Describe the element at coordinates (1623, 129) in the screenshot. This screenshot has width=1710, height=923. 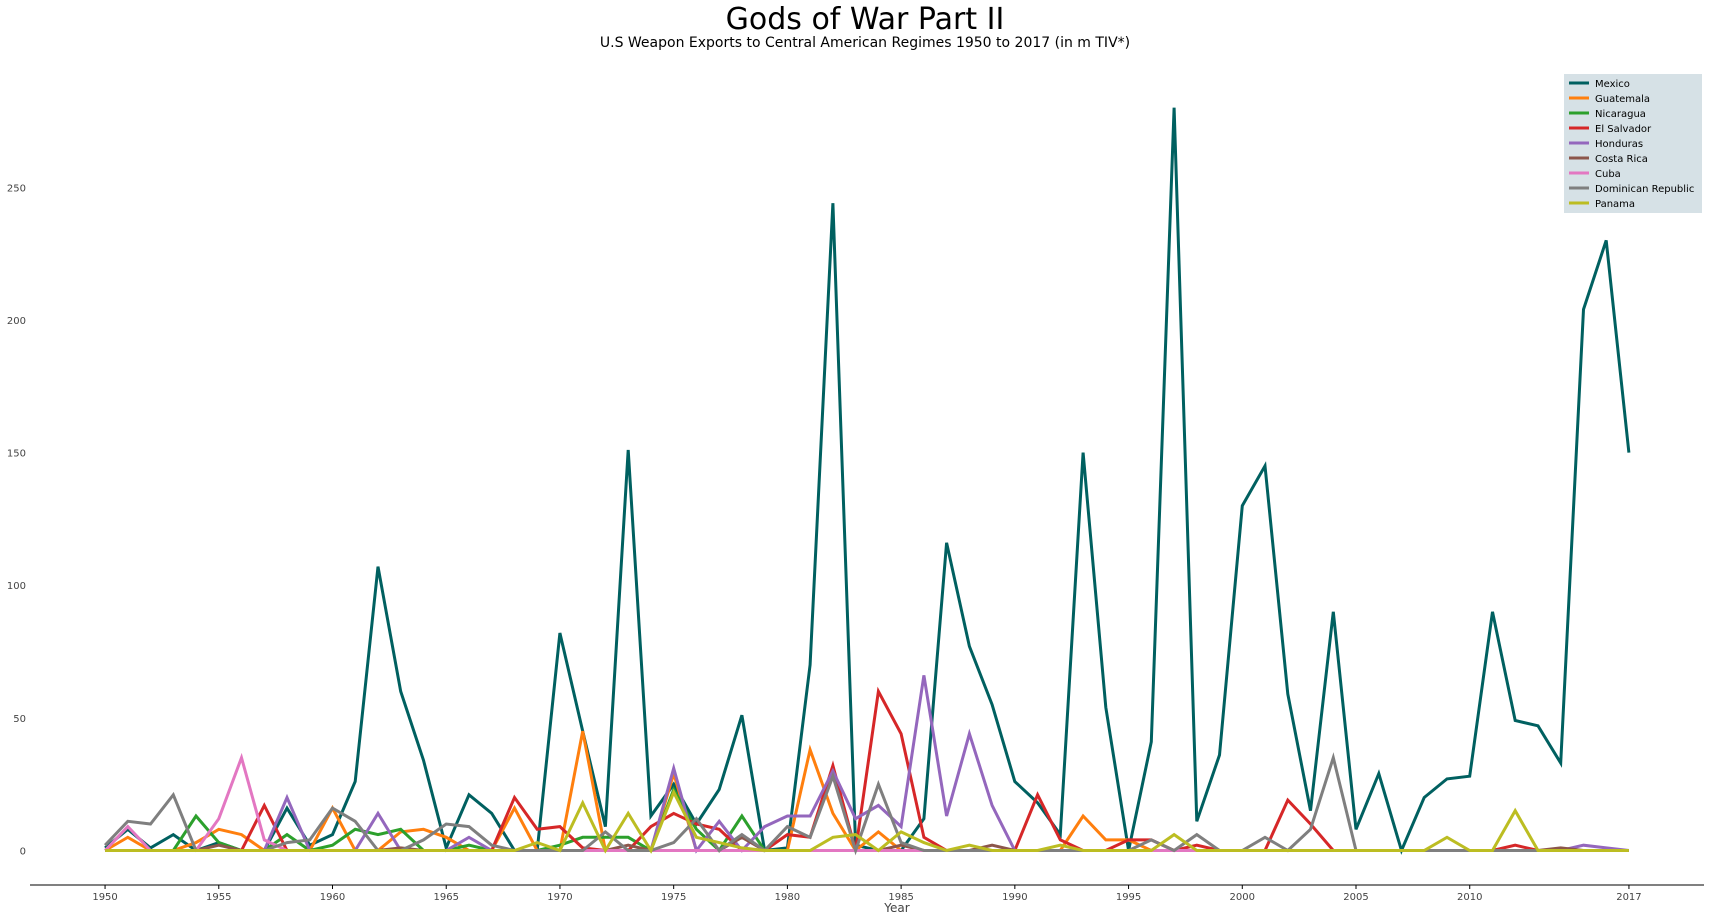
I see `legend-label: El Salvador` at that location.